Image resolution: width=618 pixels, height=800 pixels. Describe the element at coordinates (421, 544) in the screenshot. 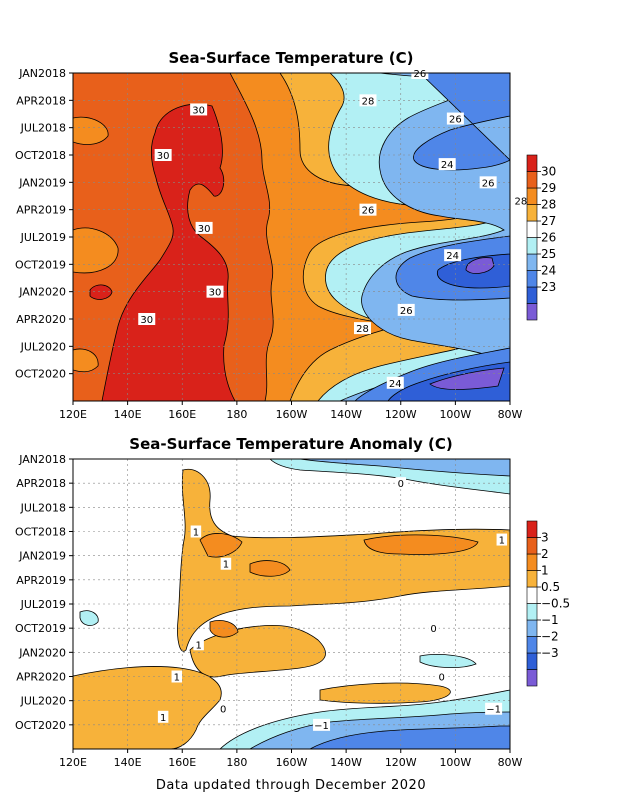

I see `ssta-strong-2018-east` at that location.